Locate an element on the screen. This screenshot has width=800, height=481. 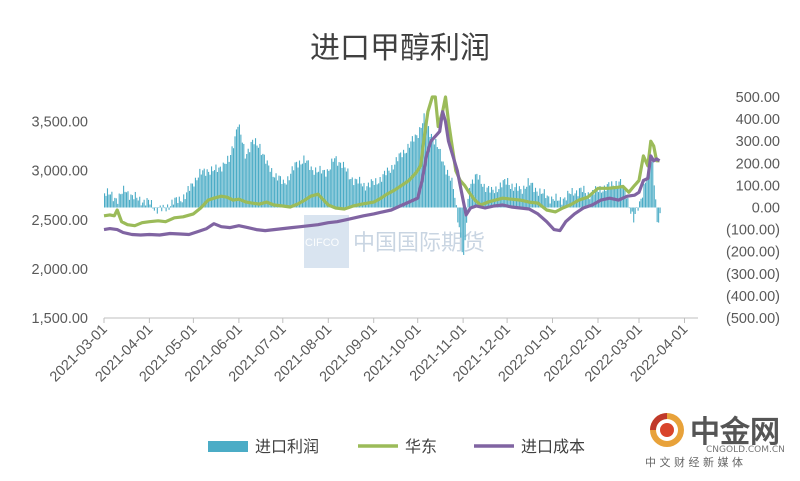
legend-label-profit: 进口利润 is located at coordinates (287, 446).